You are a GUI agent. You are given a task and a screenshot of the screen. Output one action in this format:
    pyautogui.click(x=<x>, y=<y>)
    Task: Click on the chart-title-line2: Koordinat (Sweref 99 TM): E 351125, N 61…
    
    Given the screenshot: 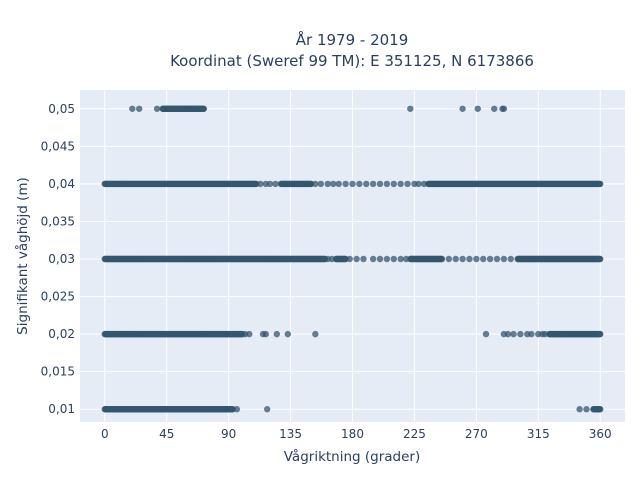 What is the action you would take?
    pyautogui.click(x=352, y=61)
    